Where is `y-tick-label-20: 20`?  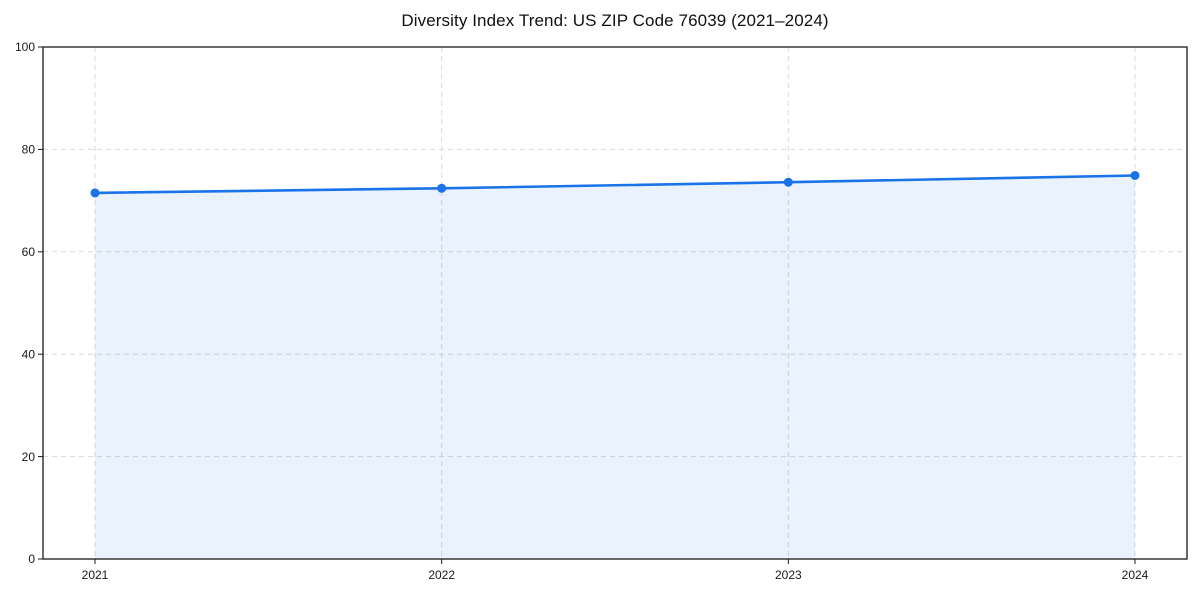
y-tick-label-20: 20 is located at coordinates (29, 457).